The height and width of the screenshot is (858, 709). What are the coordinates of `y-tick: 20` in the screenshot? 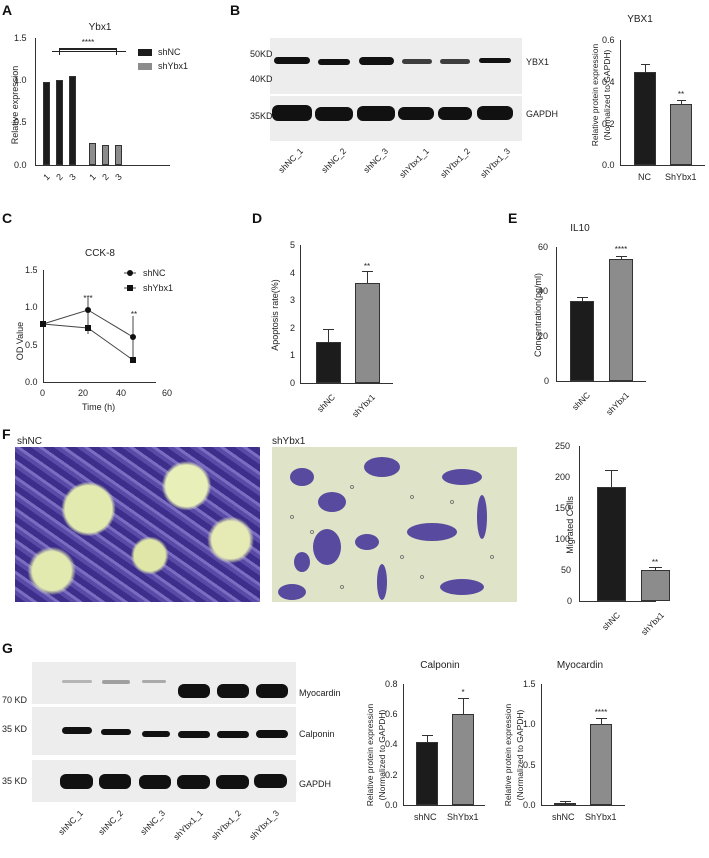 It's located at (543, 336).